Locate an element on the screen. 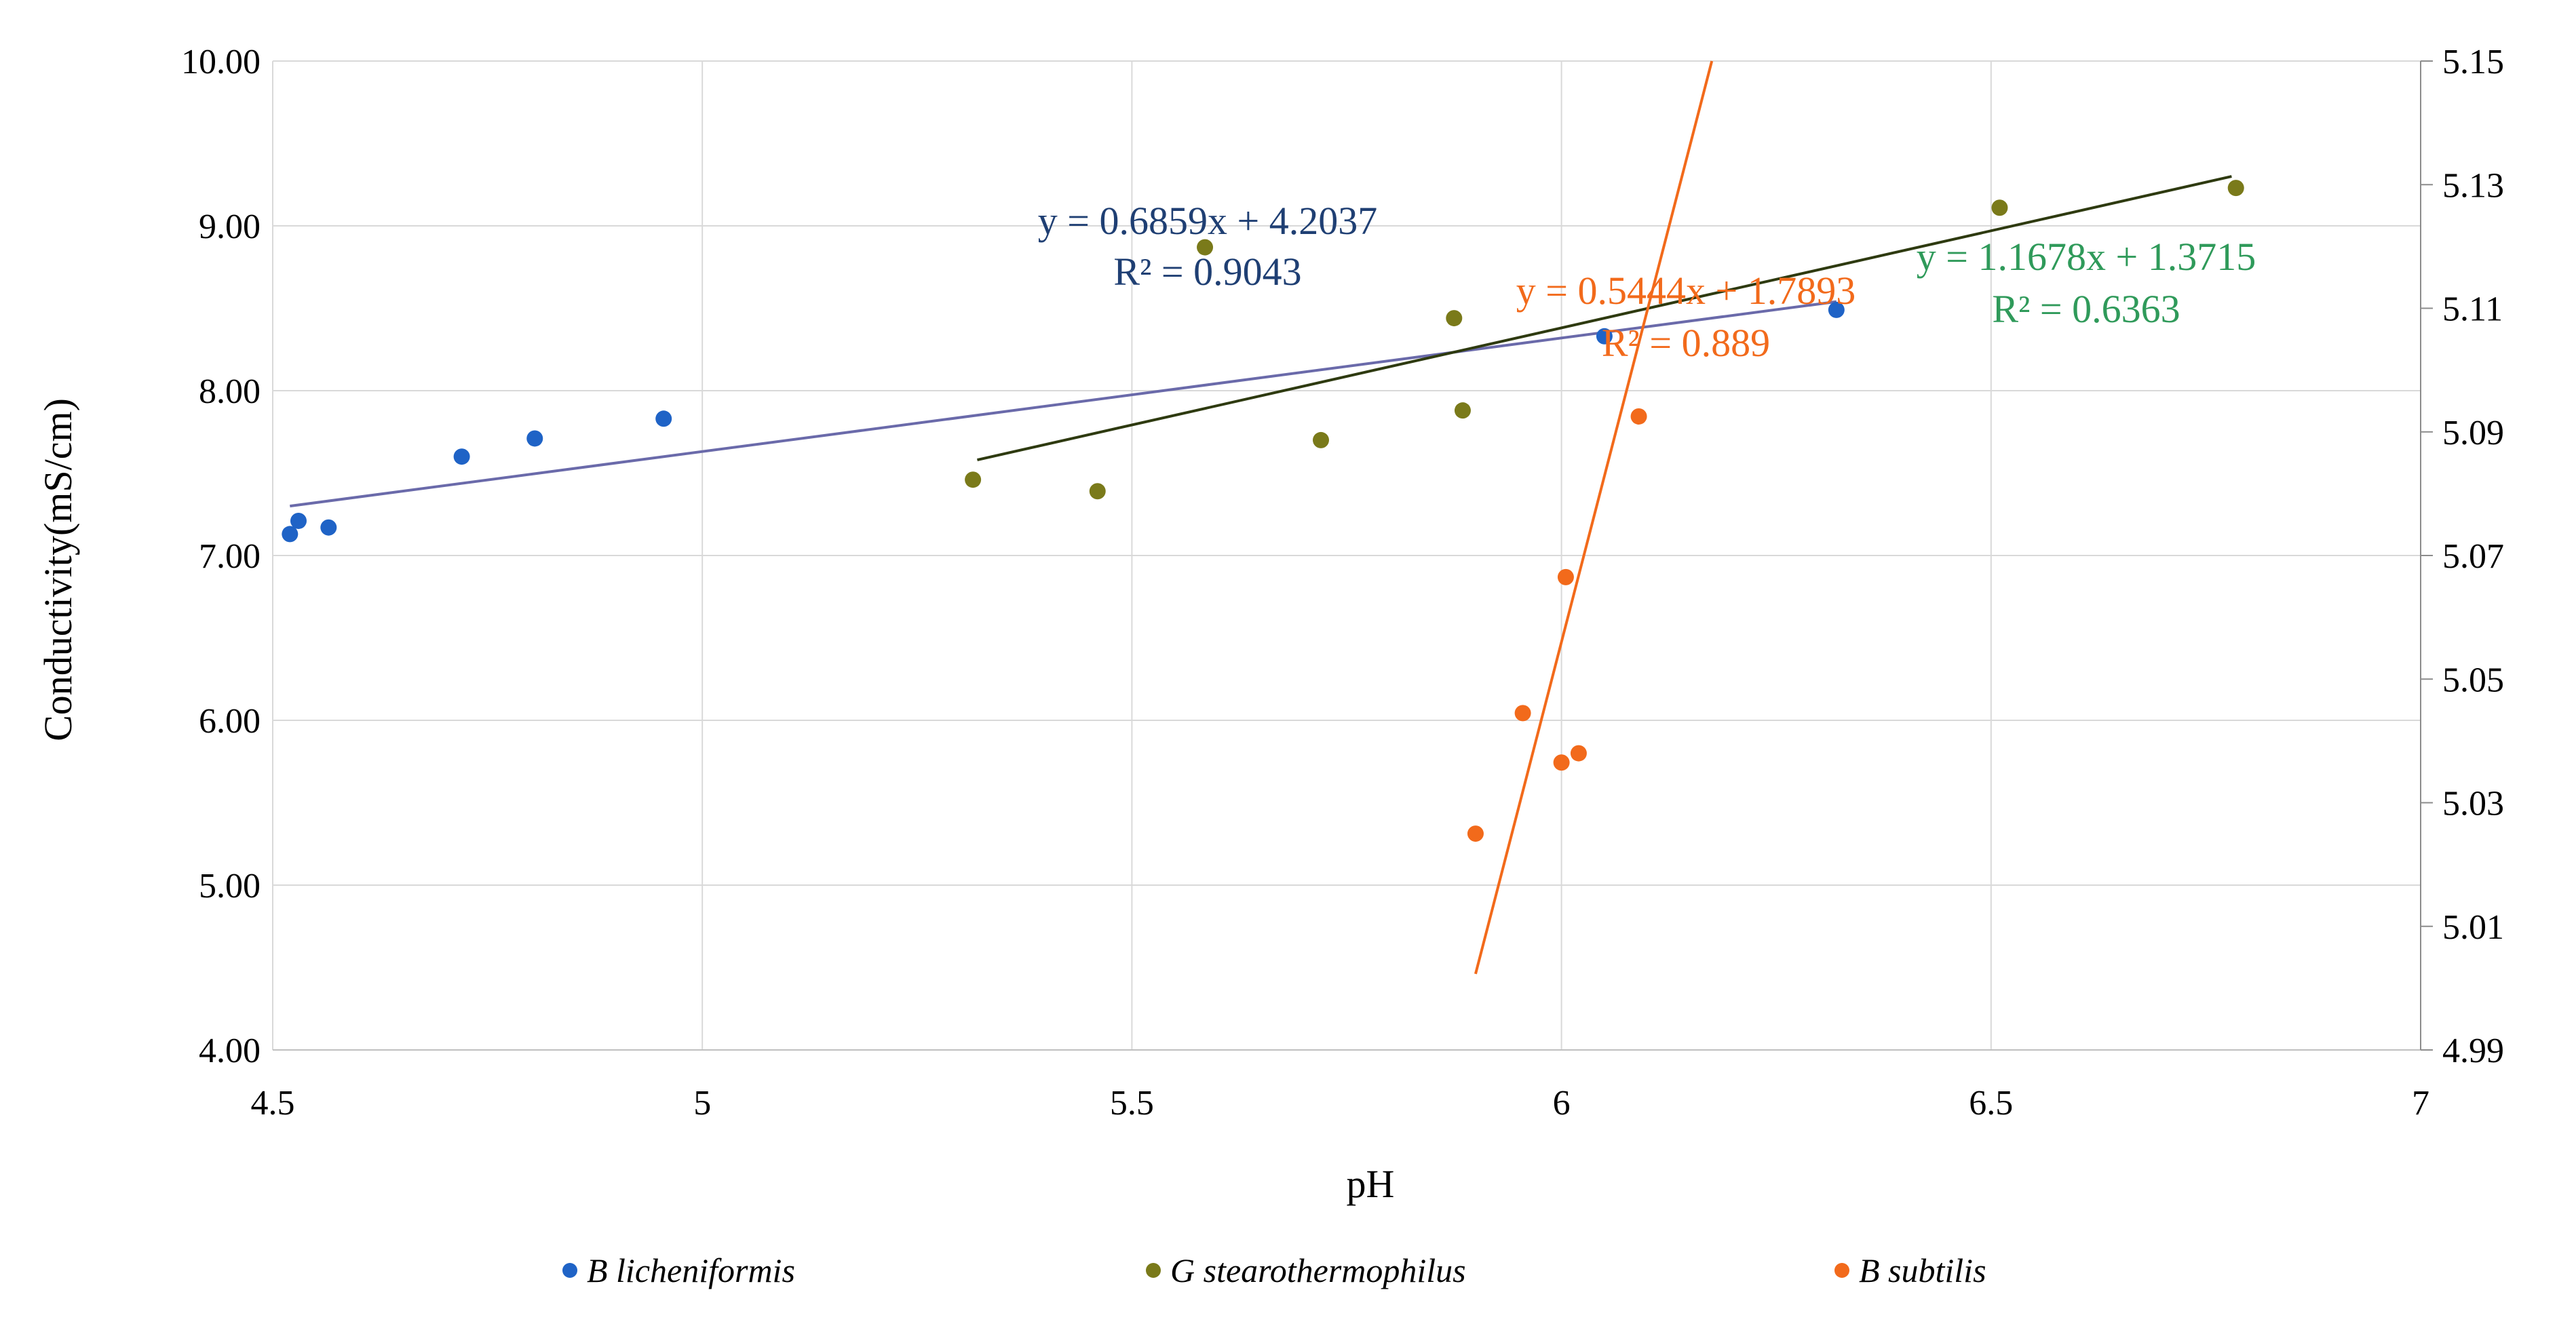 This screenshot has width=2576, height=1326. y2-tick-label: 5.03 is located at coordinates (2473, 804).